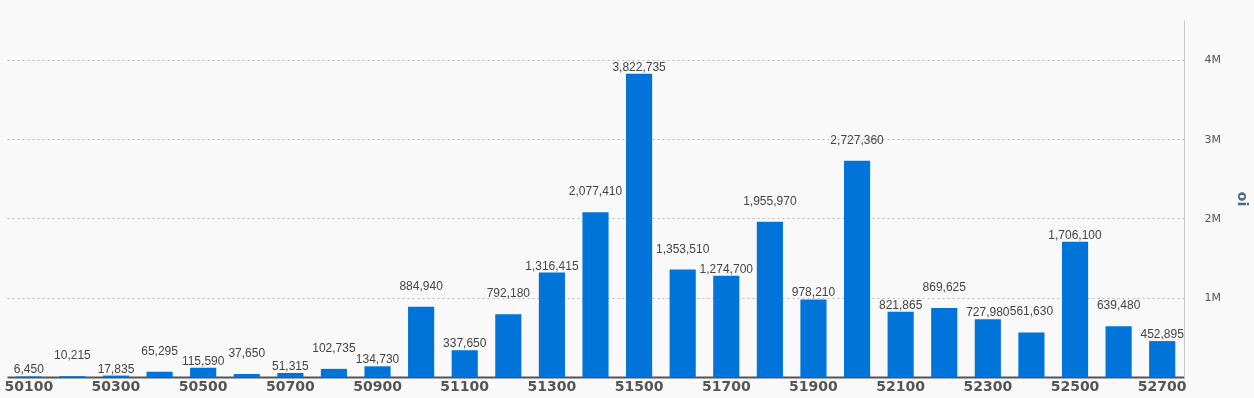  Describe the element at coordinates (901, 385) in the screenshot. I see `x-tick-label: 52100` at that location.